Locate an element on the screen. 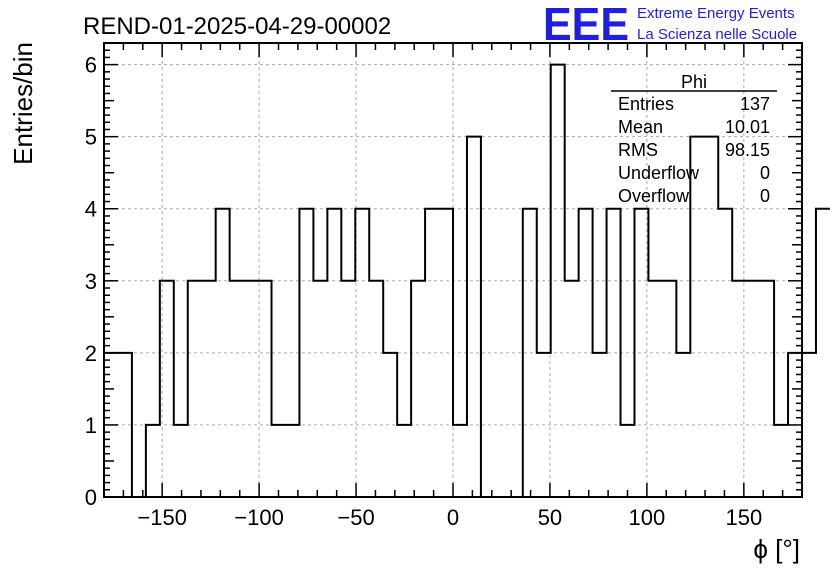 The image size is (836, 577). y-tick-label: 0 is located at coordinates (91, 497).